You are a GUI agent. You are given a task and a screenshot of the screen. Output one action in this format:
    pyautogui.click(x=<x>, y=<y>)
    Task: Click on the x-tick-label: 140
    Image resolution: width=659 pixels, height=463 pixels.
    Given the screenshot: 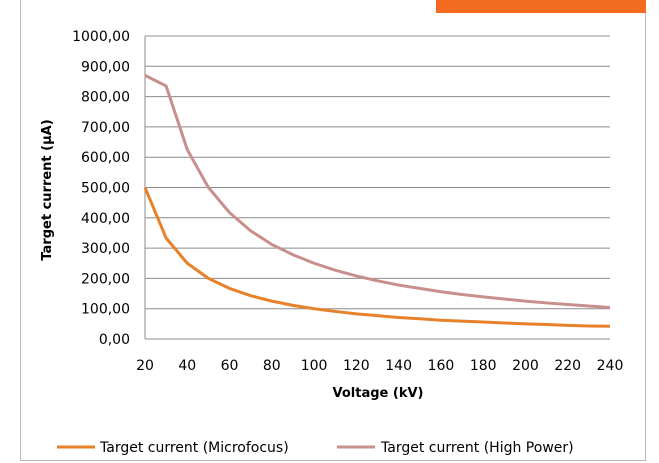 What is the action you would take?
    pyautogui.click(x=398, y=366)
    